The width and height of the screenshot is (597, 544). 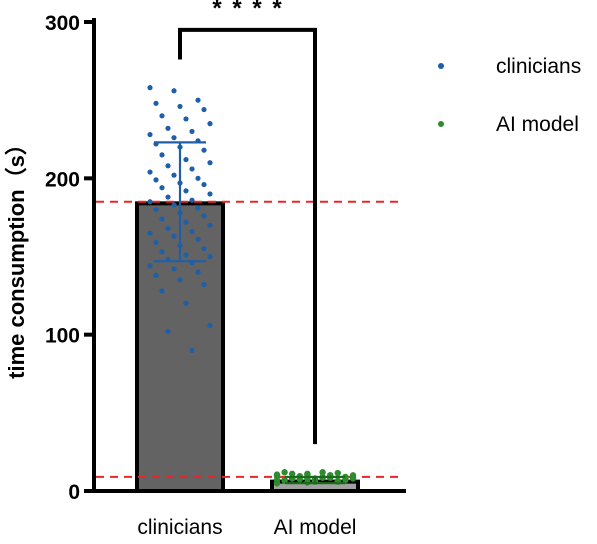 What do you see at coordinates (315, 527) in the screenshot?
I see `x-tick-label: AI model` at bounding box center [315, 527].